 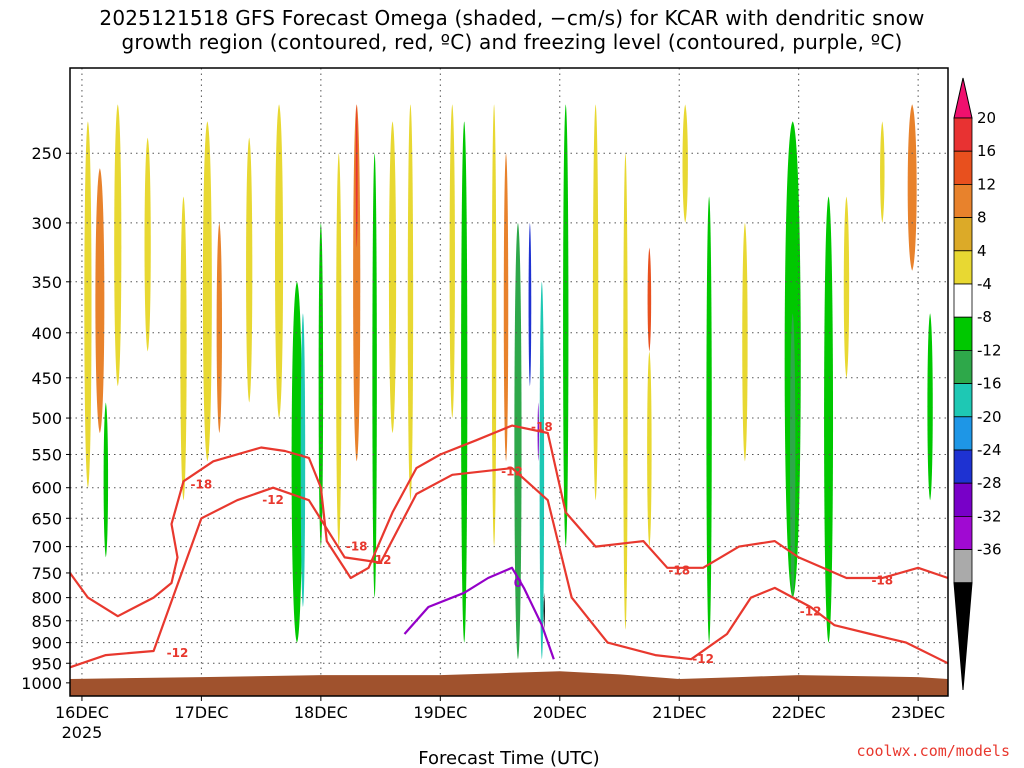 What do you see at coordinates (986, 184) in the screenshot?
I see `colorbar-label-12: 12` at bounding box center [986, 184].